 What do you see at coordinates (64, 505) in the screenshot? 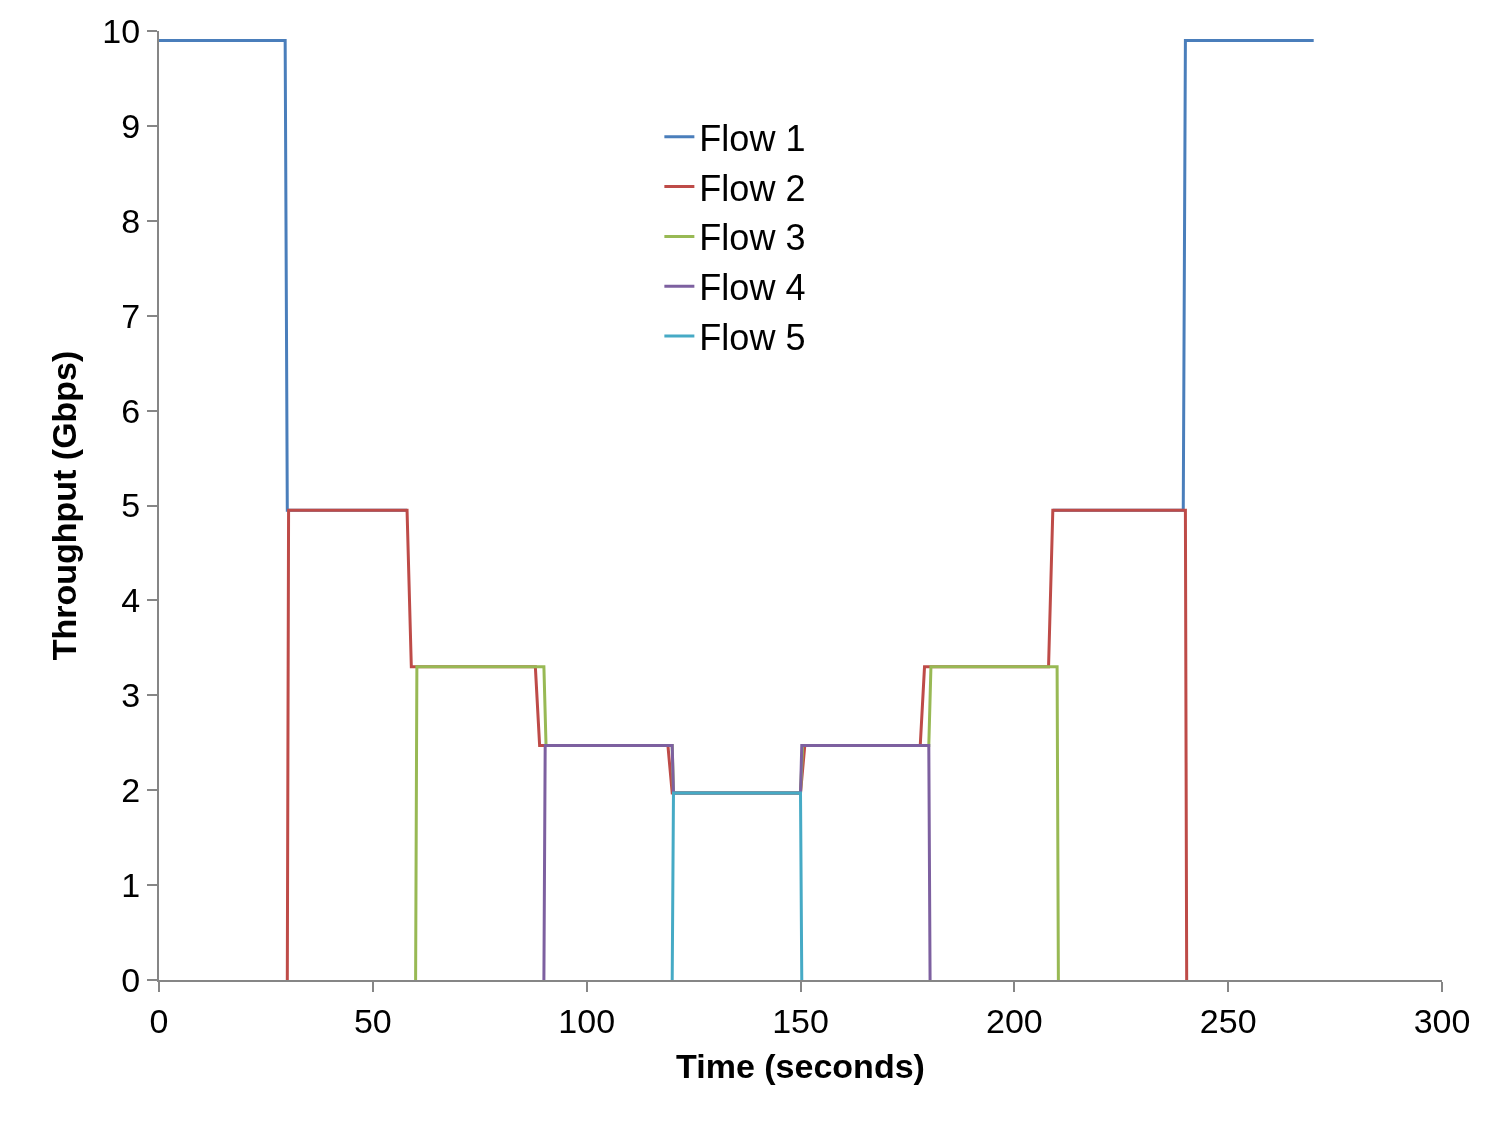
I see `y-axis-title: Throughput (Gbps)` at bounding box center [64, 505].